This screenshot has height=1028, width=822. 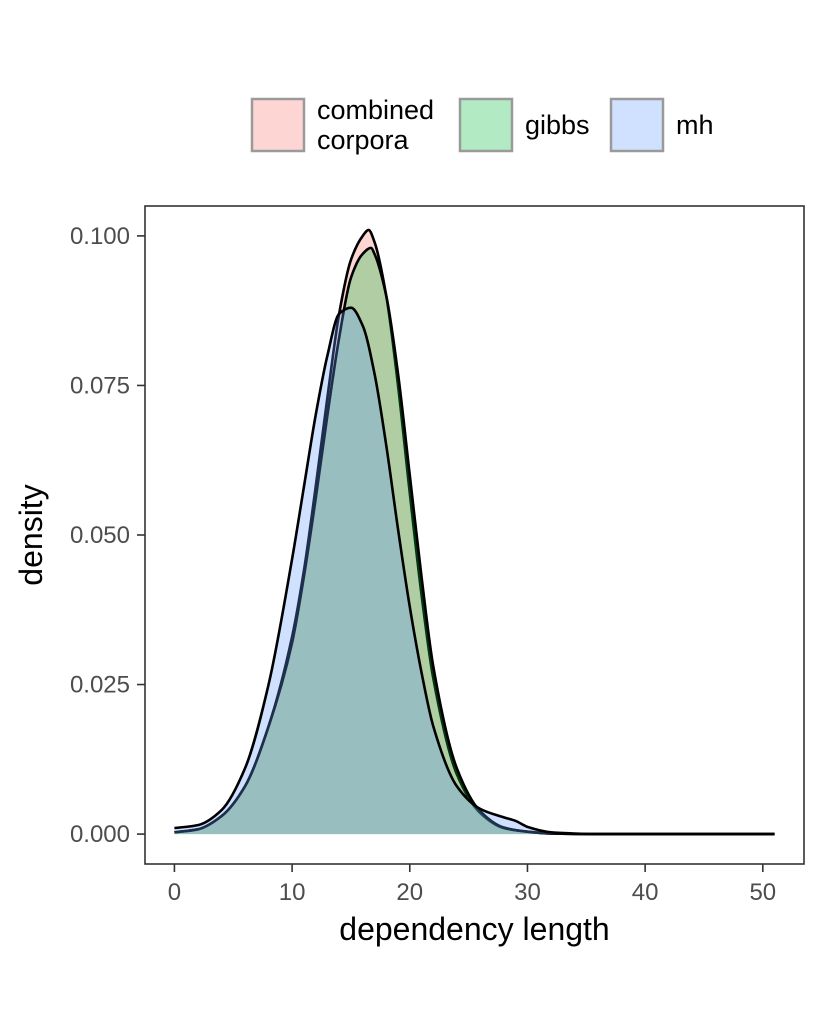 What do you see at coordinates (762, 892) in the screenshot?
I see `x-tick-label: 50` at bounding box center [762, 892].